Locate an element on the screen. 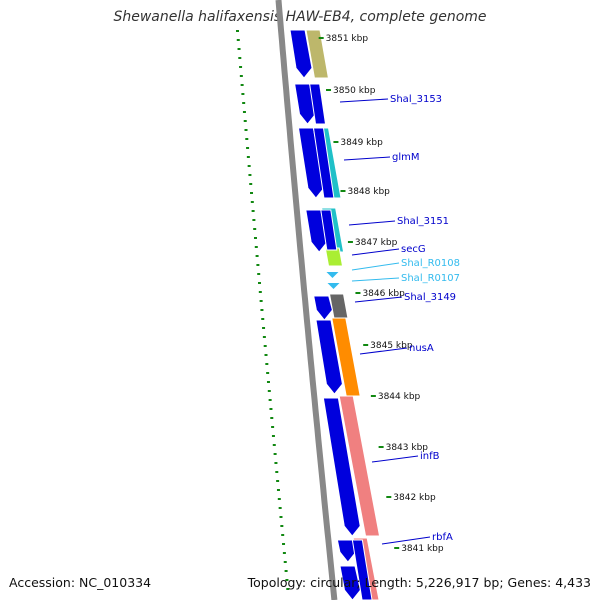 The image size is (600, 600). kbp-label: 3845 kbp is located at coordinates (391, 346).